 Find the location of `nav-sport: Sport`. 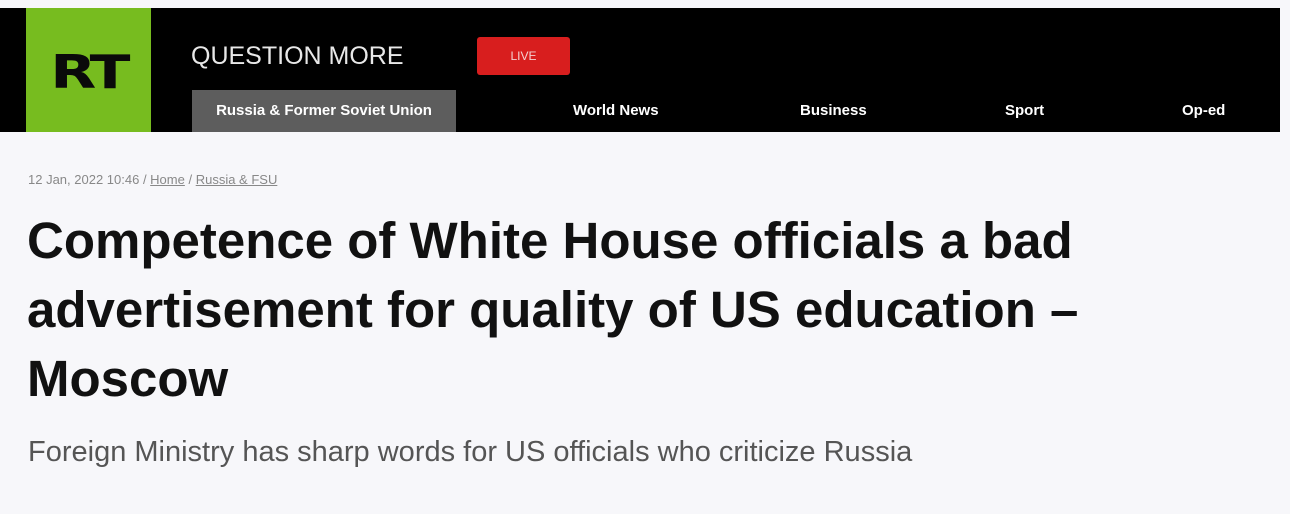

nav-sport: Sport is located at coordinates (1025, 110).